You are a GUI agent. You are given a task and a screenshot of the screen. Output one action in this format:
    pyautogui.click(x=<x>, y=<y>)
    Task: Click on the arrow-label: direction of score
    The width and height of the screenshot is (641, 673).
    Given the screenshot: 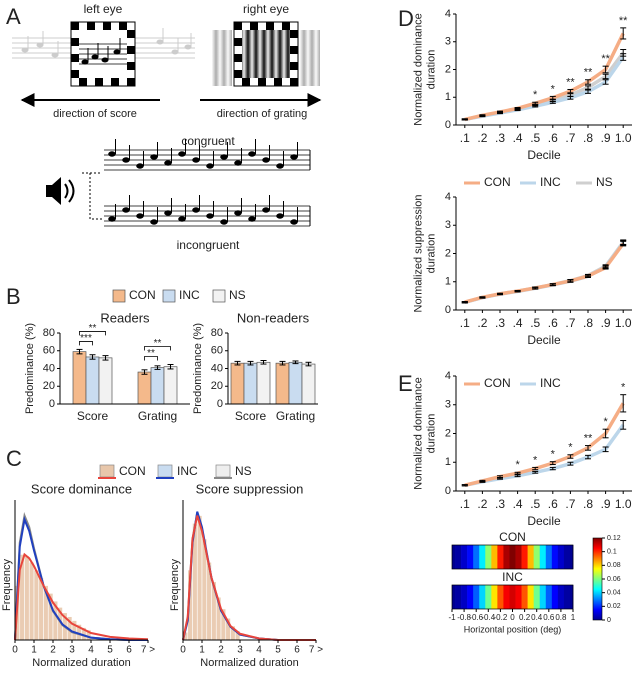 What is the action you would take?
    pyautogui.click(x=95, y=114)
    